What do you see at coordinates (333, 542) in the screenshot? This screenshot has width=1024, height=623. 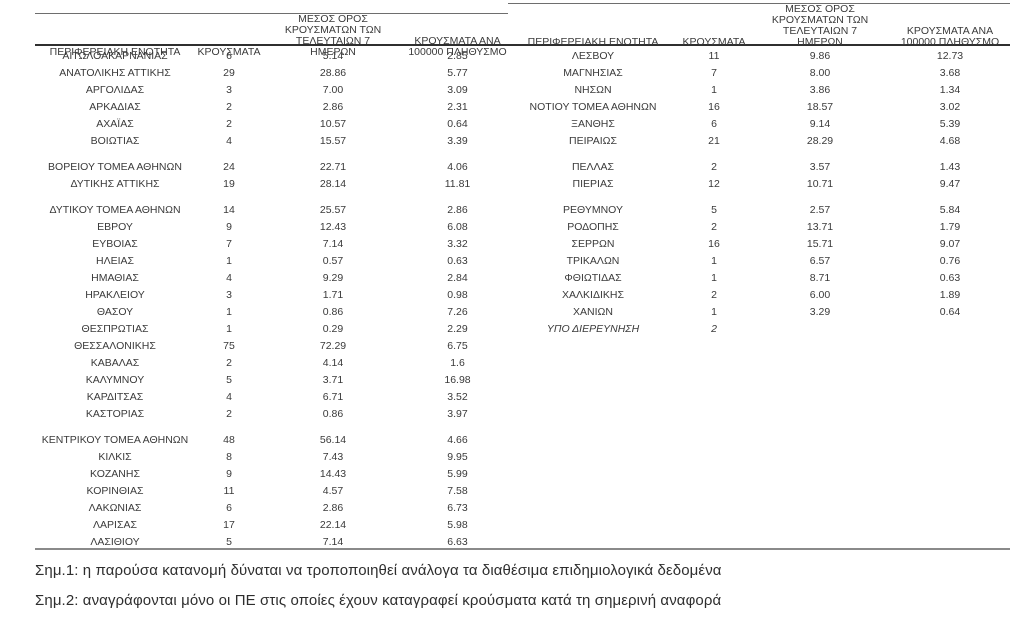 I see `avg7-cell: 7.14` at bounding box center [333, 542].